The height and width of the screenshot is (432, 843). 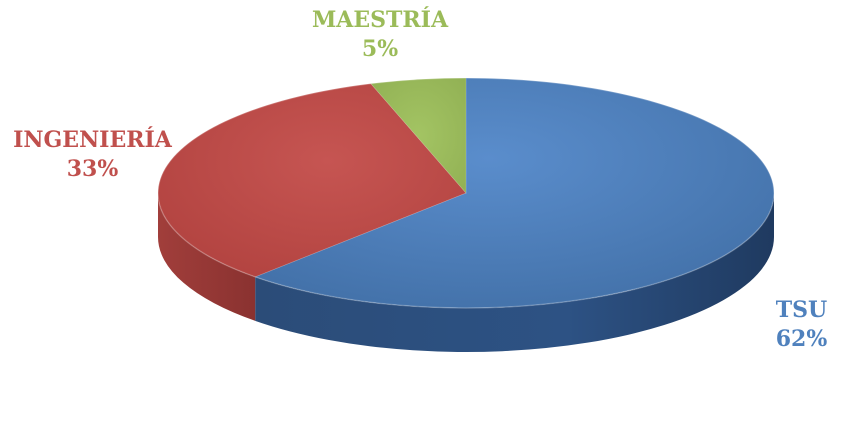 I want to click on slice-label-ingenieria: INGENIERÍA 33%, so click(x=92, y=155).